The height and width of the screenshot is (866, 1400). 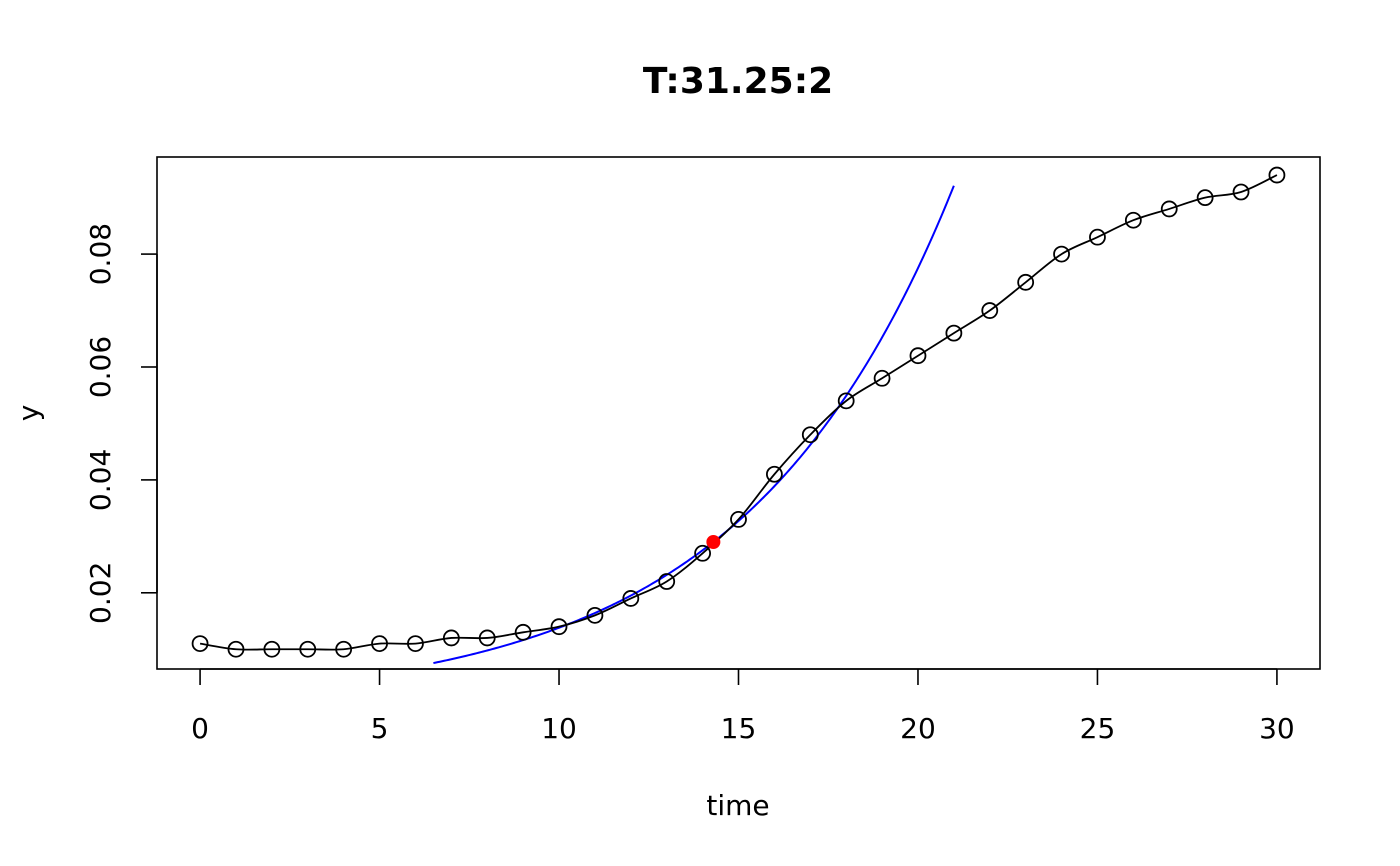 What do you see at coordinates (121, 423) in the screenshot?
I see `y-axis: 0.02 0.04 0.06 0.08` at bounding box center [121, 423].